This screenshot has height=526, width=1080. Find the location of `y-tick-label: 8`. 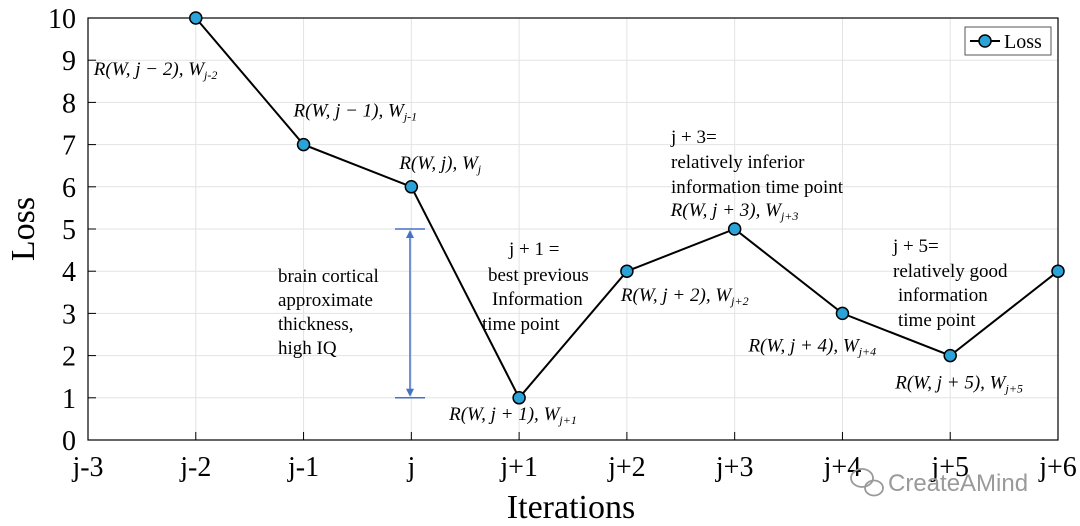

y-tick-label: 8 is located at coordinates (69, 103).